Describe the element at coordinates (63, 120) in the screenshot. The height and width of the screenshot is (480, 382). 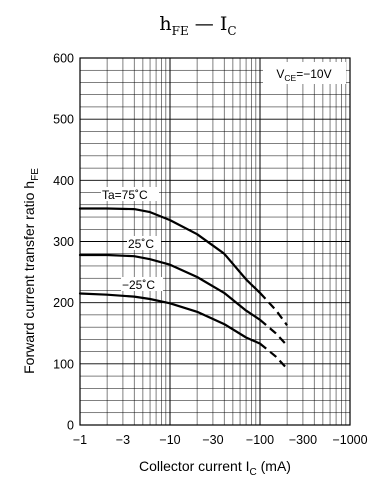
I see `y-tick-label: 500` at that location.